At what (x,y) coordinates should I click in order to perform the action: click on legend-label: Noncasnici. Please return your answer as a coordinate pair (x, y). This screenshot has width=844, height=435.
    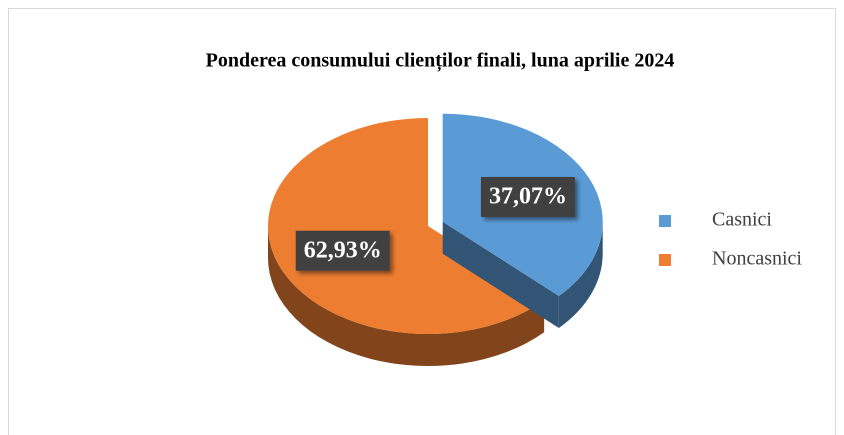
    Looking at the image, I should click on (757, 259).